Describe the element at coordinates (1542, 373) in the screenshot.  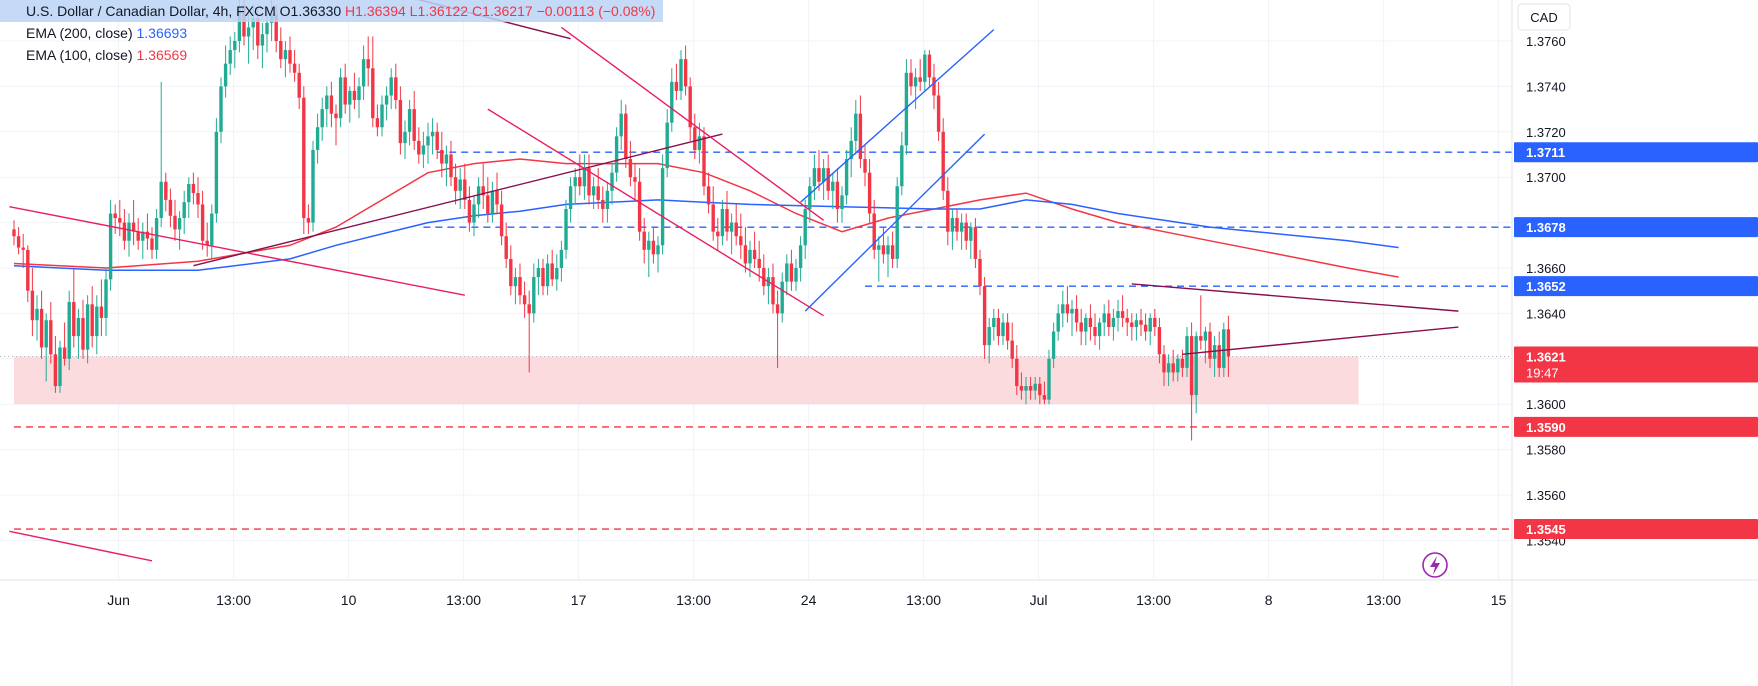
I see `countdown-label: 19:47` at that location.